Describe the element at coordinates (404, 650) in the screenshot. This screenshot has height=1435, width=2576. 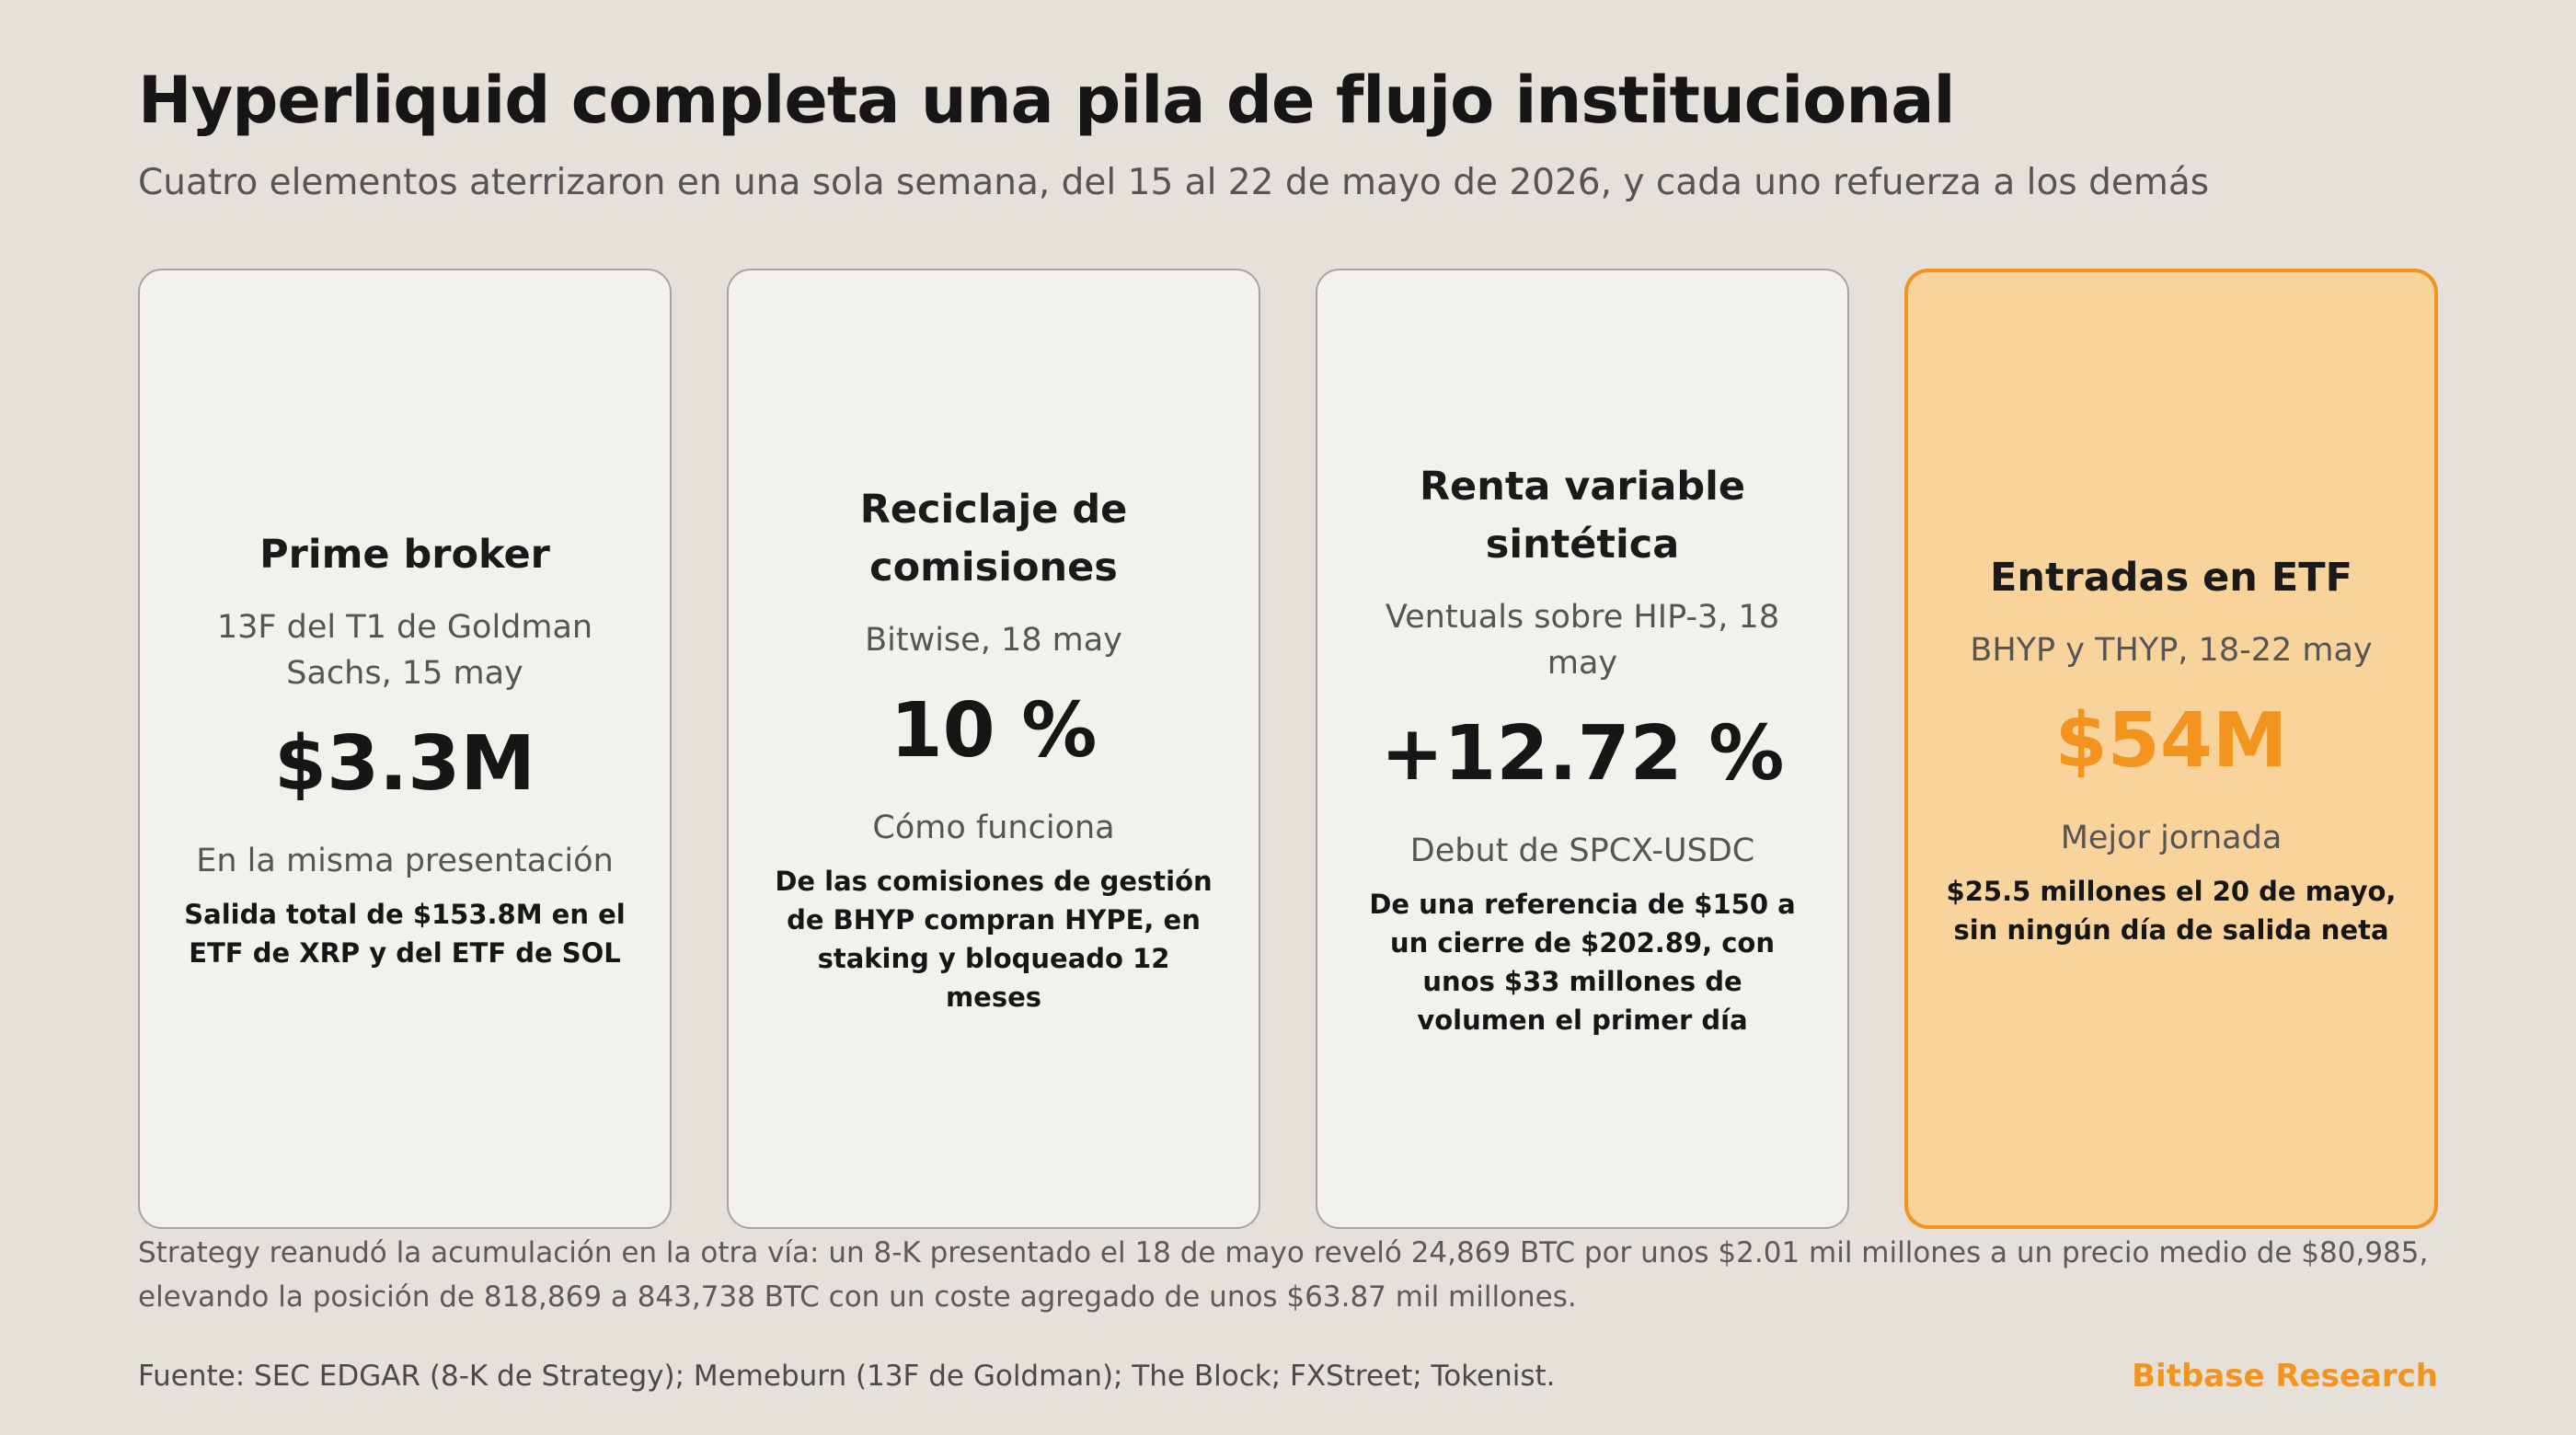
I see `card-source: 13F del T1 de Goldman Sachs, 15 may` at that location.